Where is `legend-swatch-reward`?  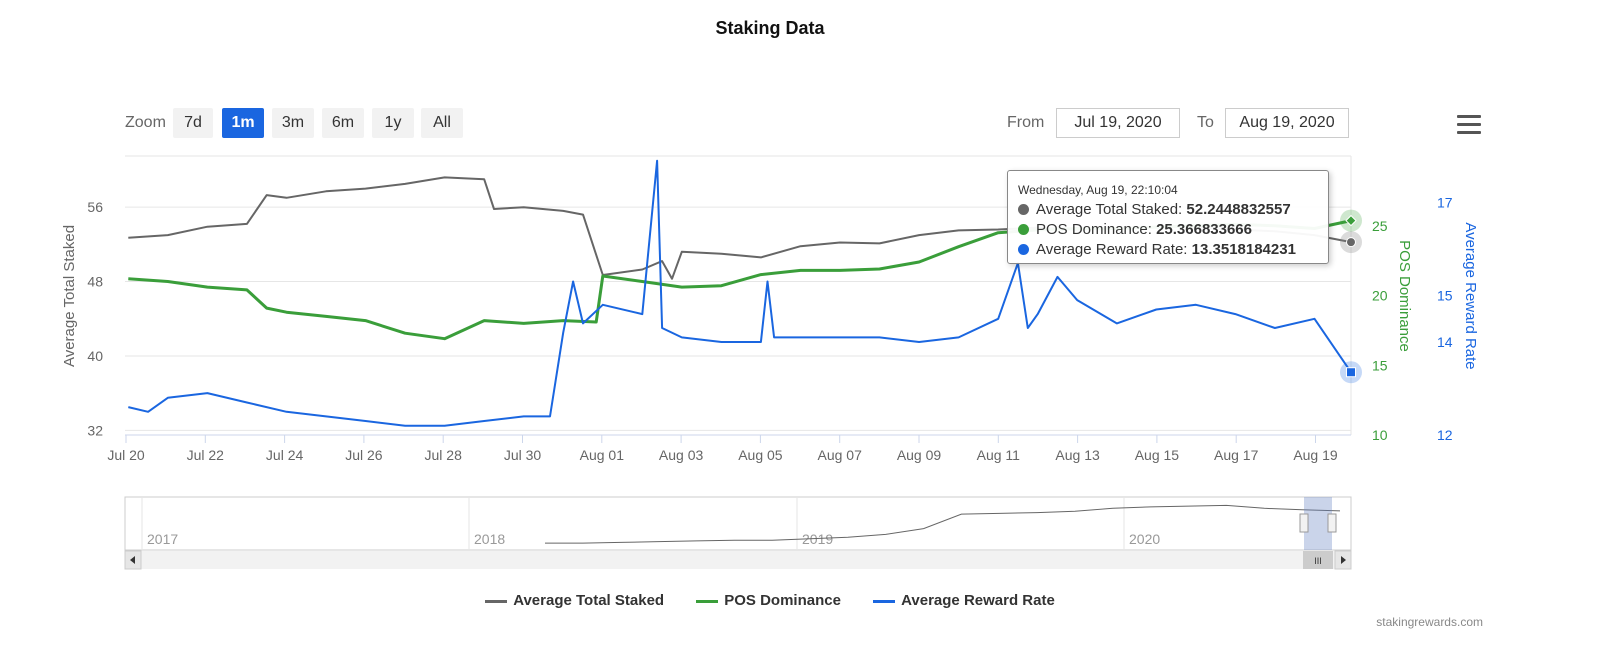 legend-swatch-reward is located at coordinates (884, 601).